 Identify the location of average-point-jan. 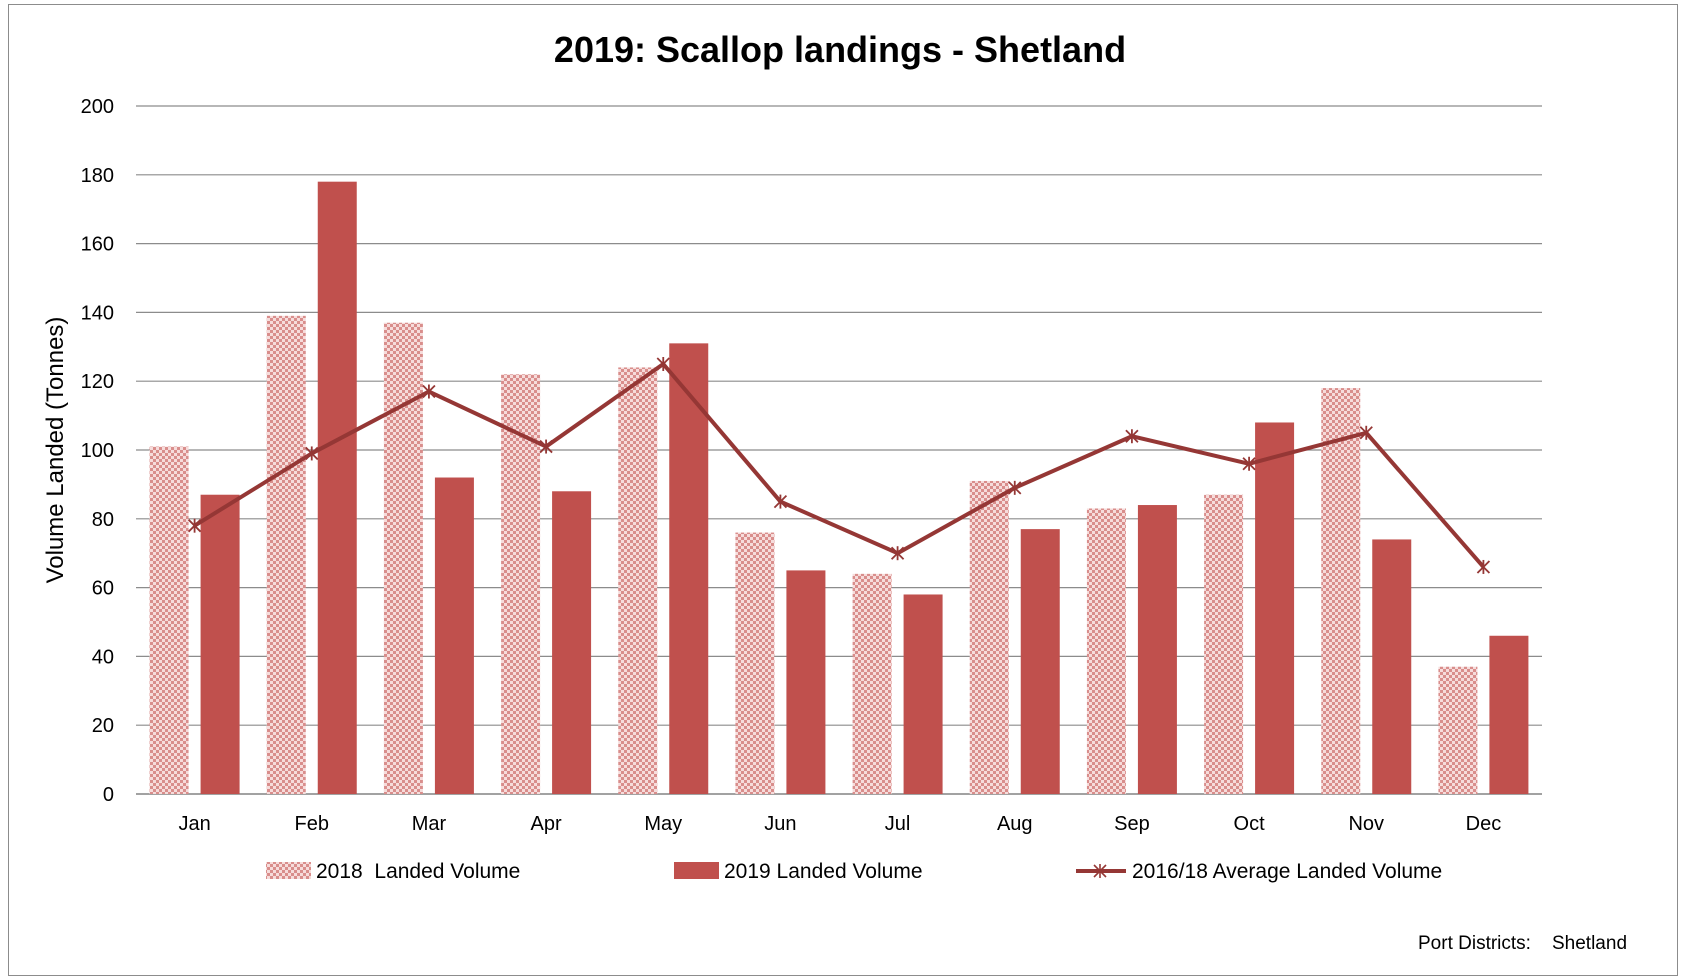
(194, 525).